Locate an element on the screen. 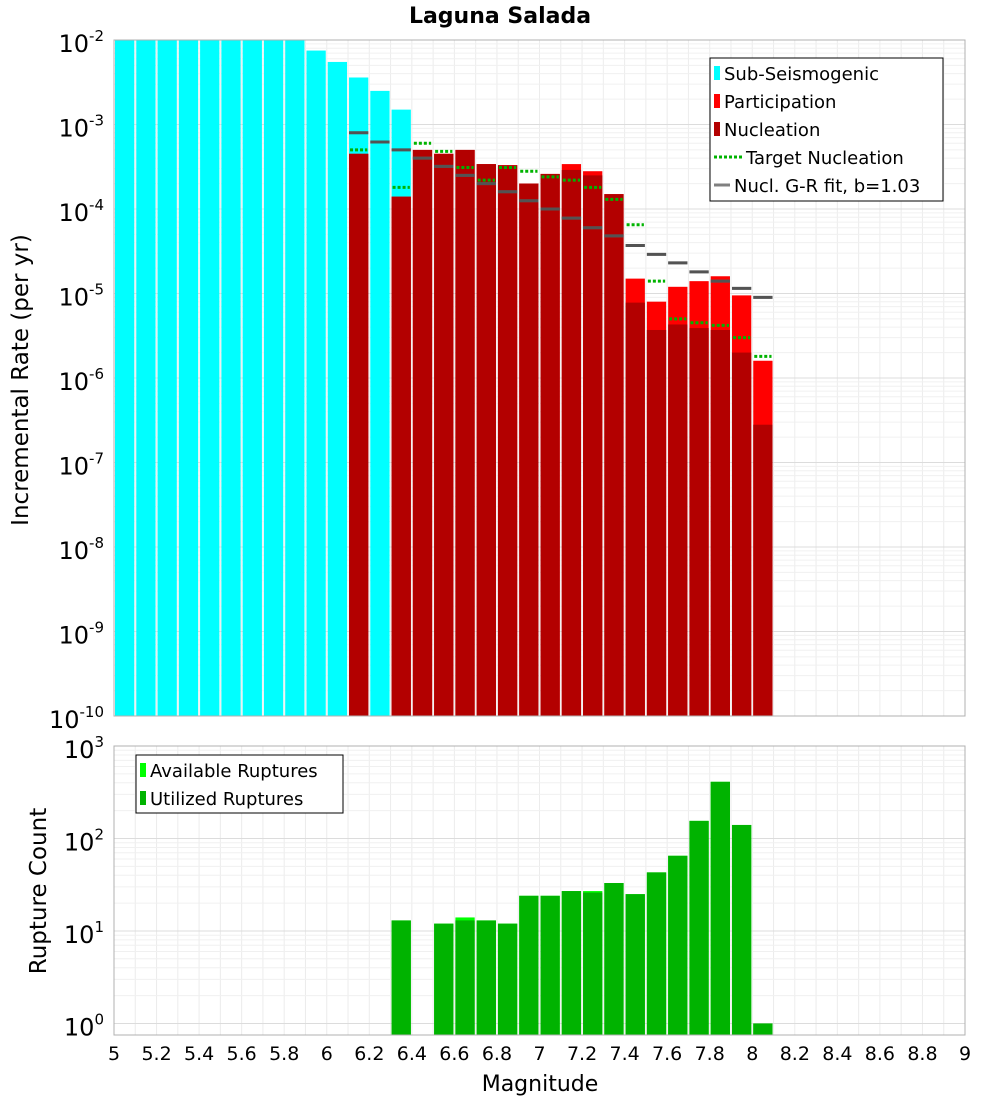  x-tick-label: 8 is located at coordinates (752, 1054).